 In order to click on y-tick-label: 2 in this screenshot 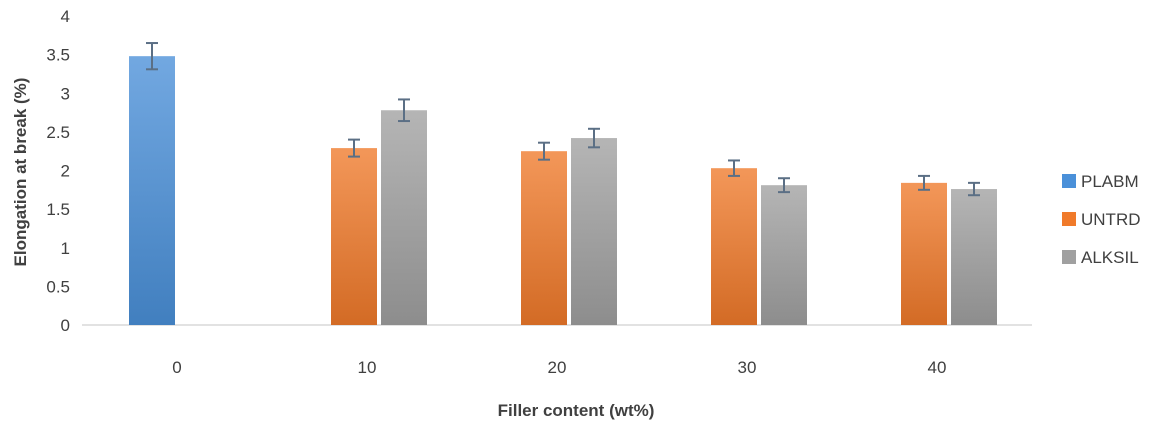, I will do `click(65, 171)`.